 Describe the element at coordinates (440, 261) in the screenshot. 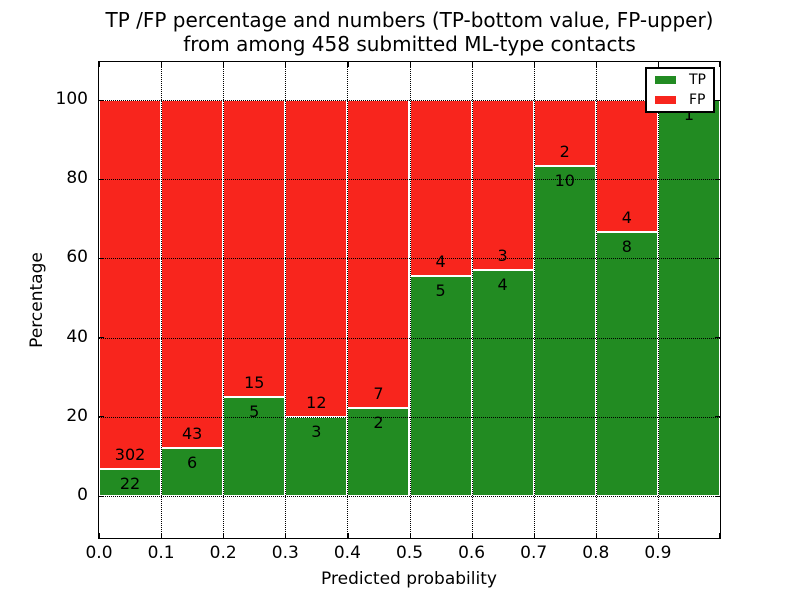

I see `fp-count-label-5: 4` at that location.